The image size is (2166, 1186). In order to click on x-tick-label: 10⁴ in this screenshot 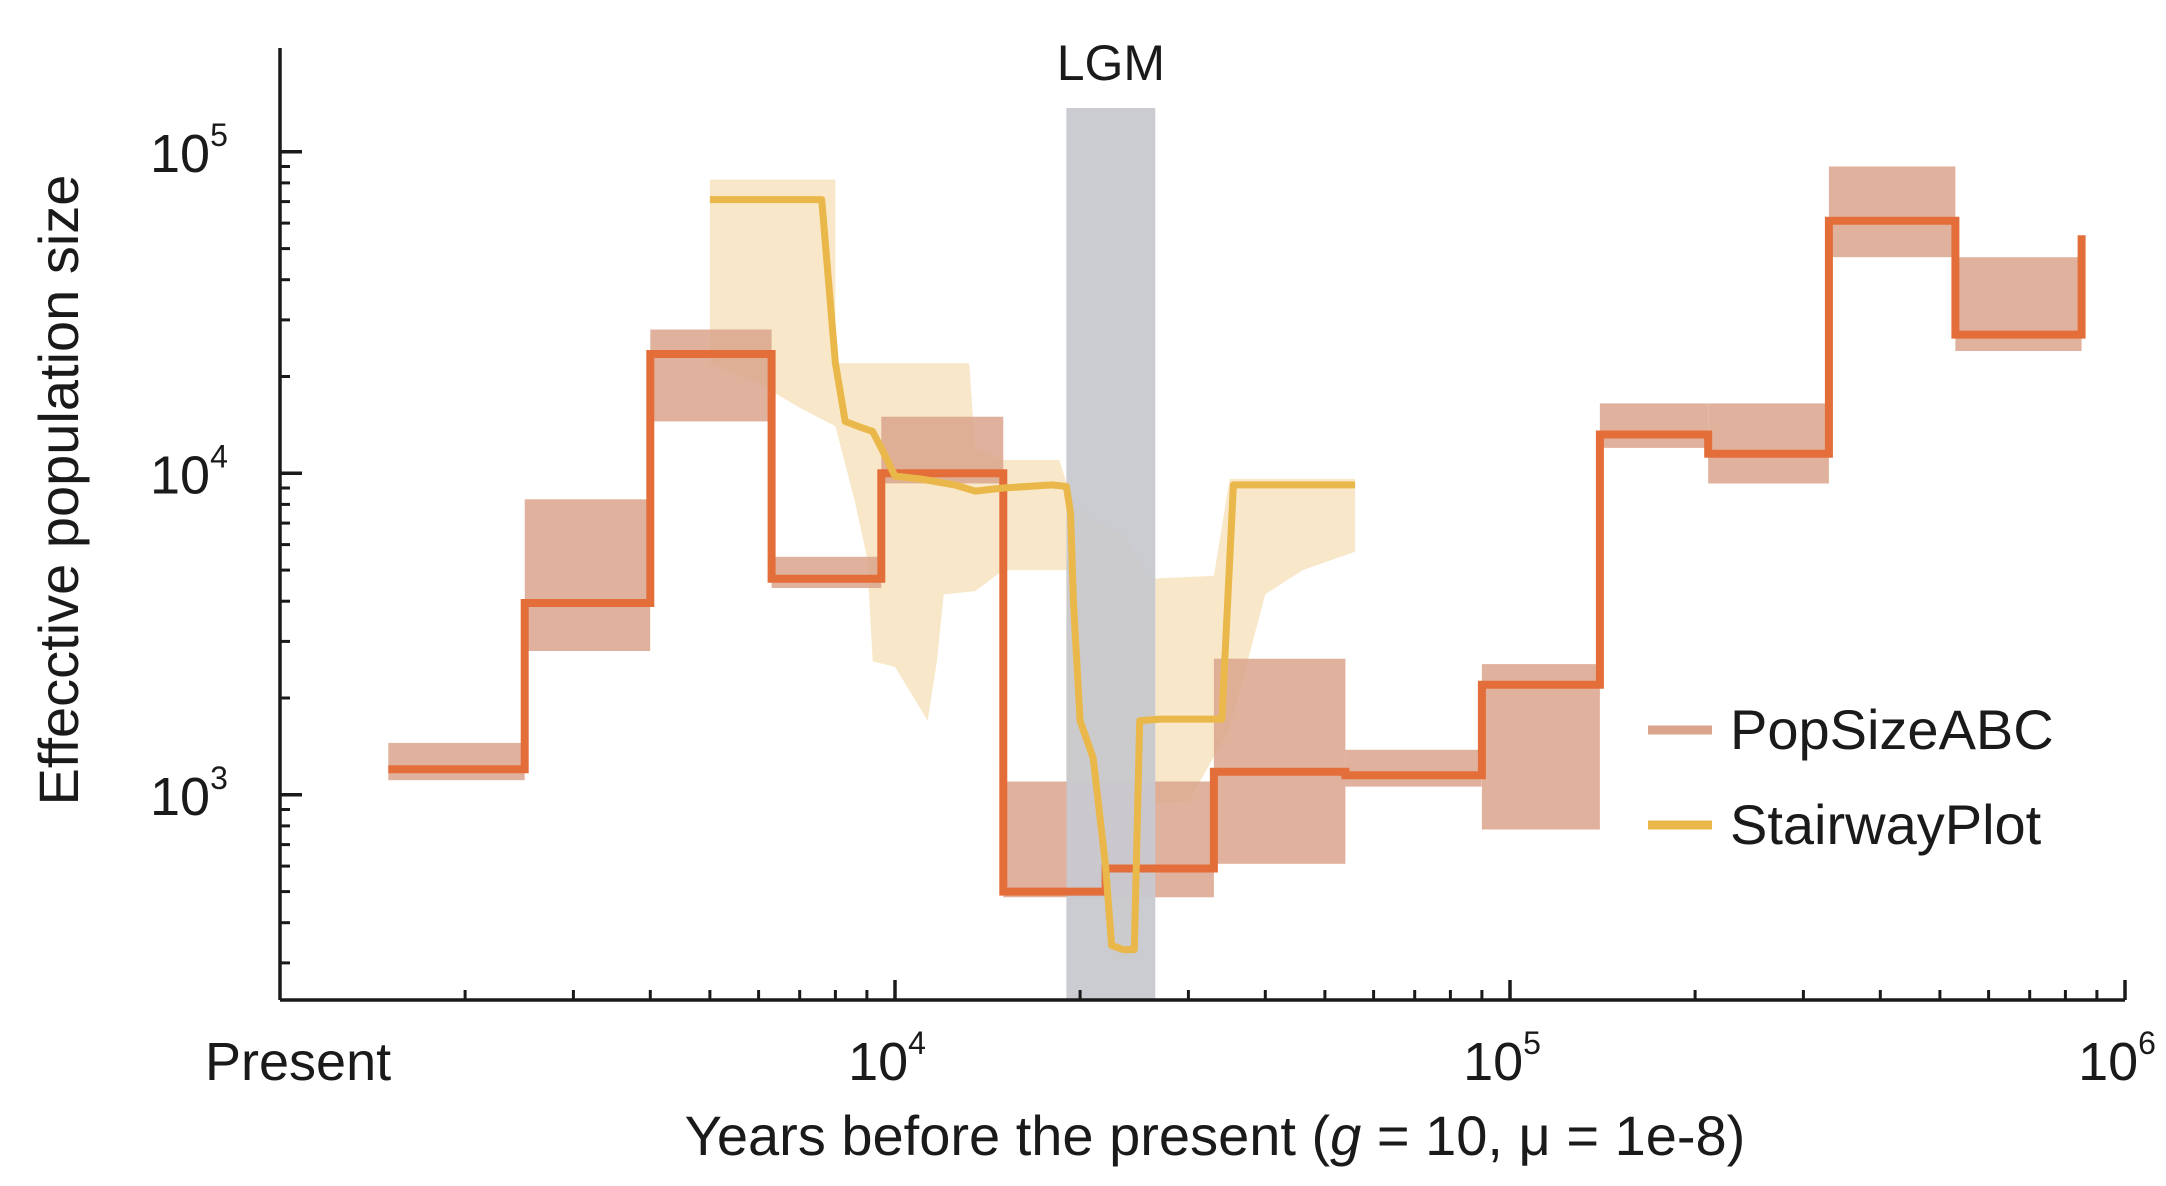, I will do `click(887, 1058)`.